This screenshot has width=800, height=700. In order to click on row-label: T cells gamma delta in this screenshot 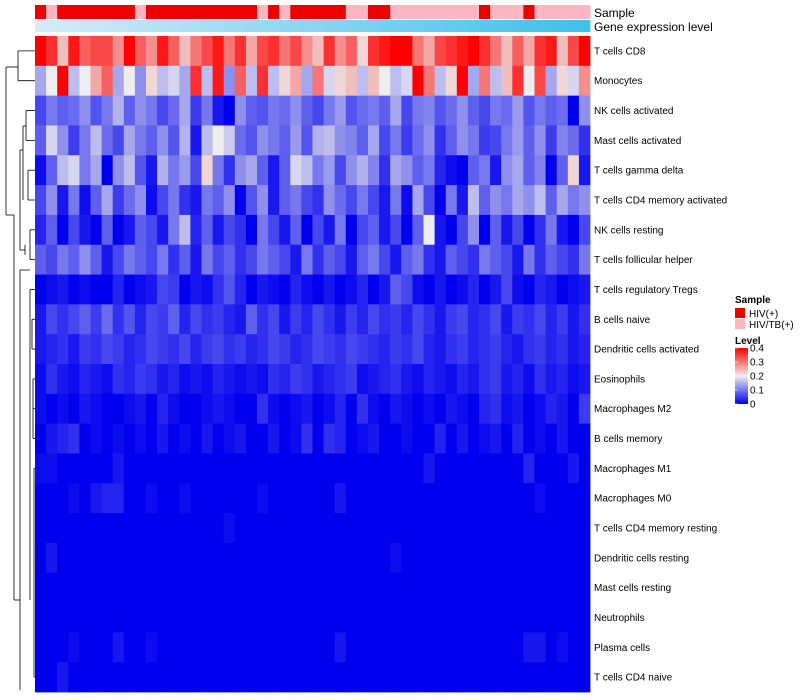, I will do `click(639, 171)`.